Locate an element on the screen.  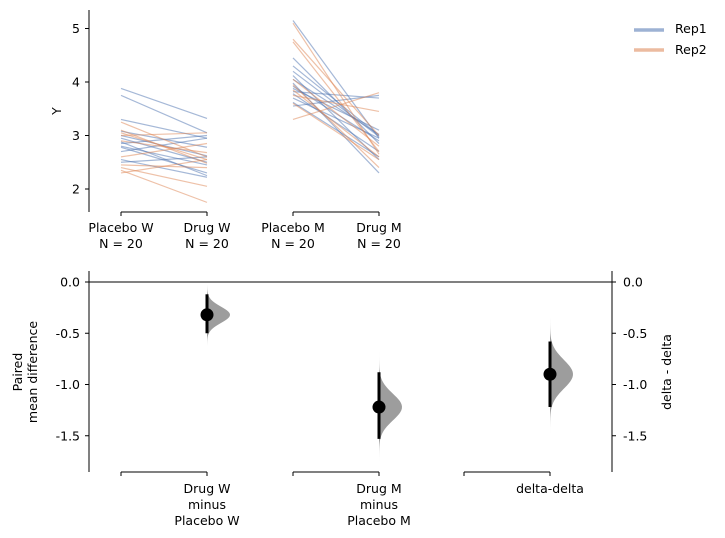
y-tick-label: 0.0 is located at coordinates (70, 282).